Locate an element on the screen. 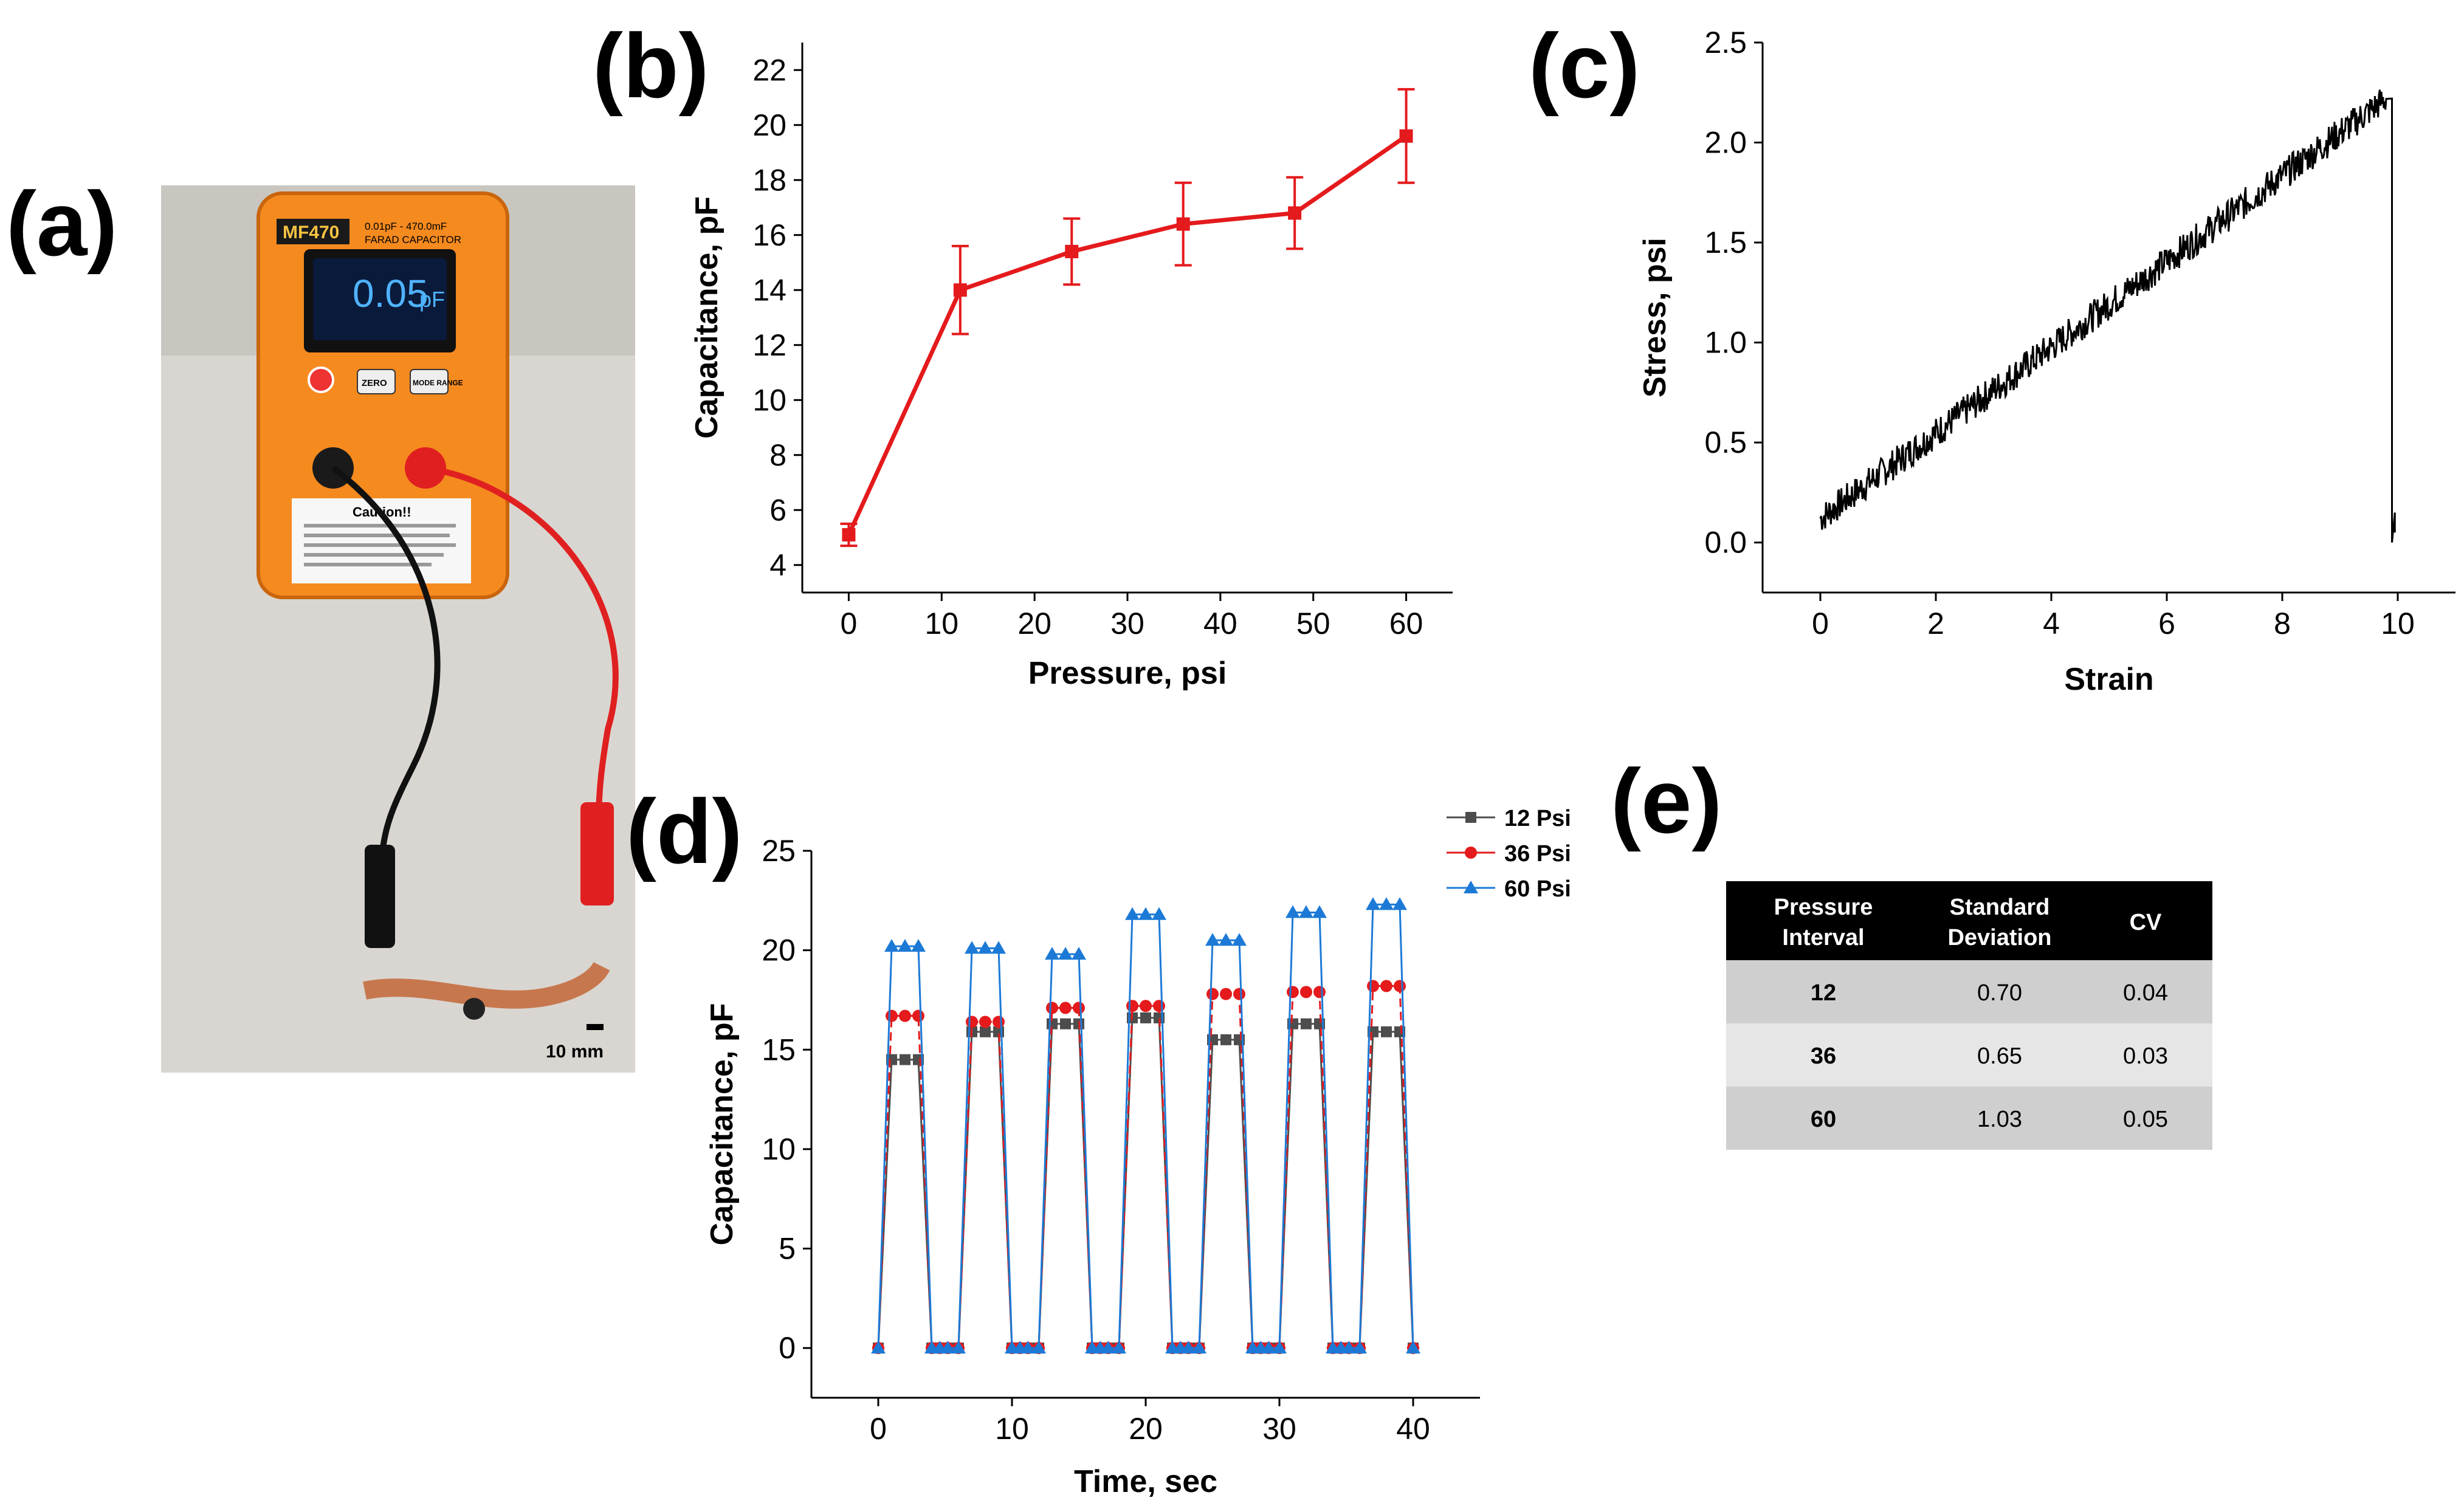 The width and height of the screenshot is (2464, 1512). x-axis-title: Pressure, psi is located at coordinates (1128, 674).